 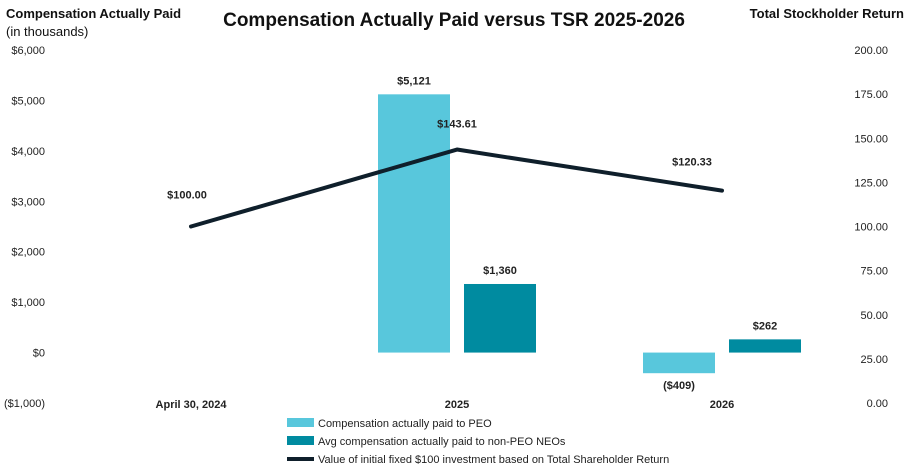 What do you see at coordinates (28, 101) in the screenshot?
I see `left-axis-tick-label: $5,000` at bounding box center [28, 101].